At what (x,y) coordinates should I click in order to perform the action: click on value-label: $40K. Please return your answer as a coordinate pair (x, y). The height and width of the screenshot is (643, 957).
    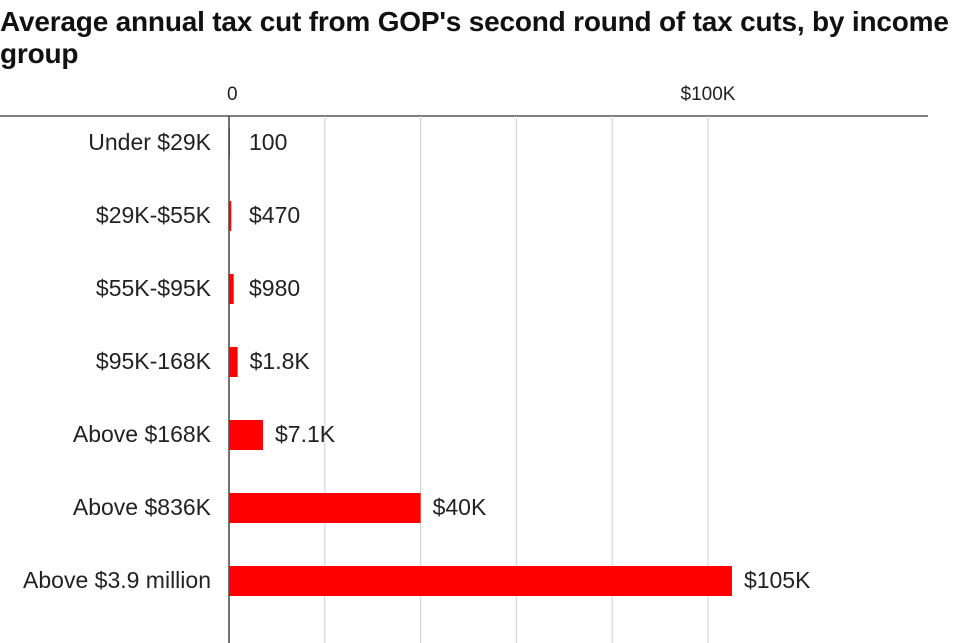
    Looking at the image, I should click on (459, 507).